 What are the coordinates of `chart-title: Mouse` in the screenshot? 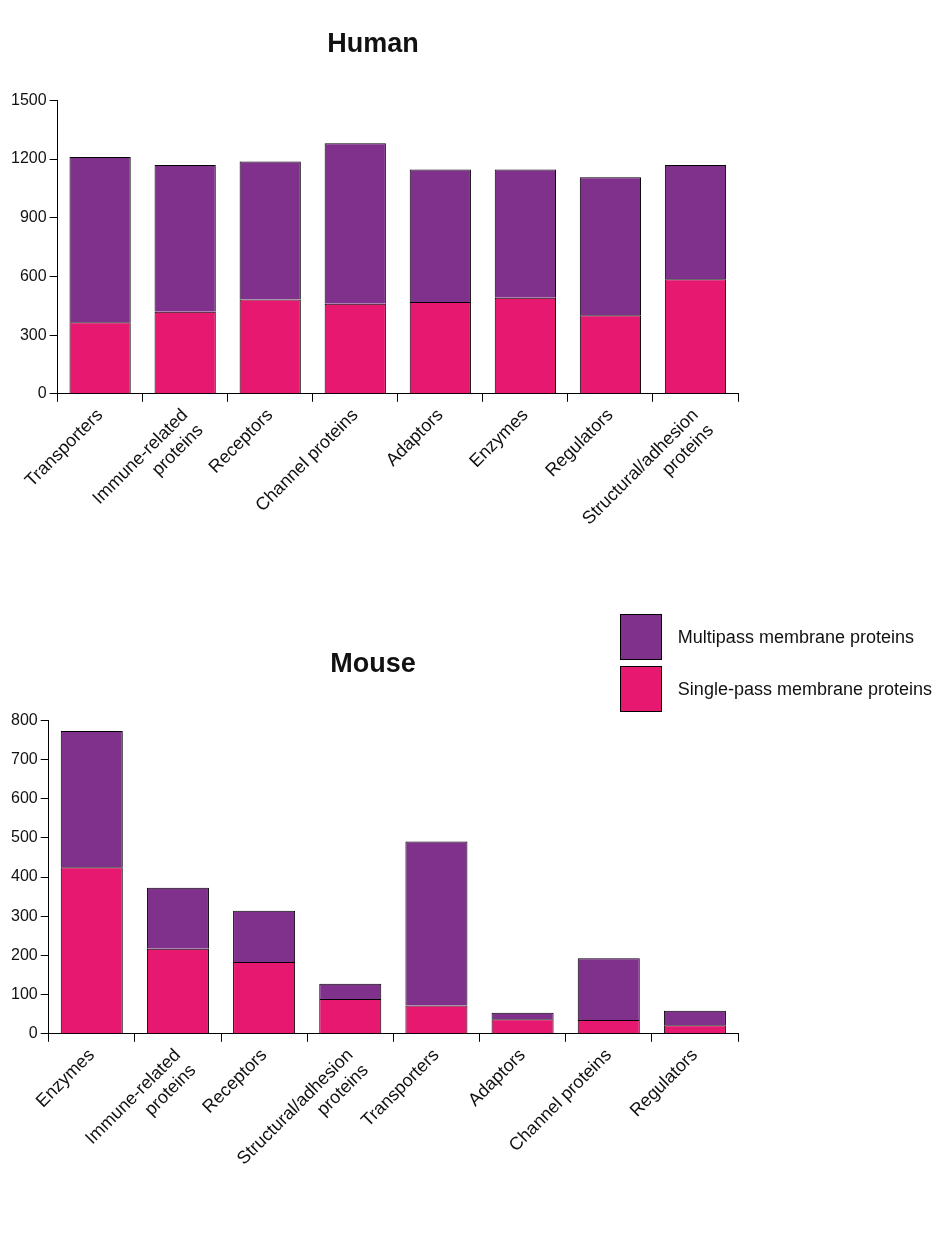 It's located at (373, 662).